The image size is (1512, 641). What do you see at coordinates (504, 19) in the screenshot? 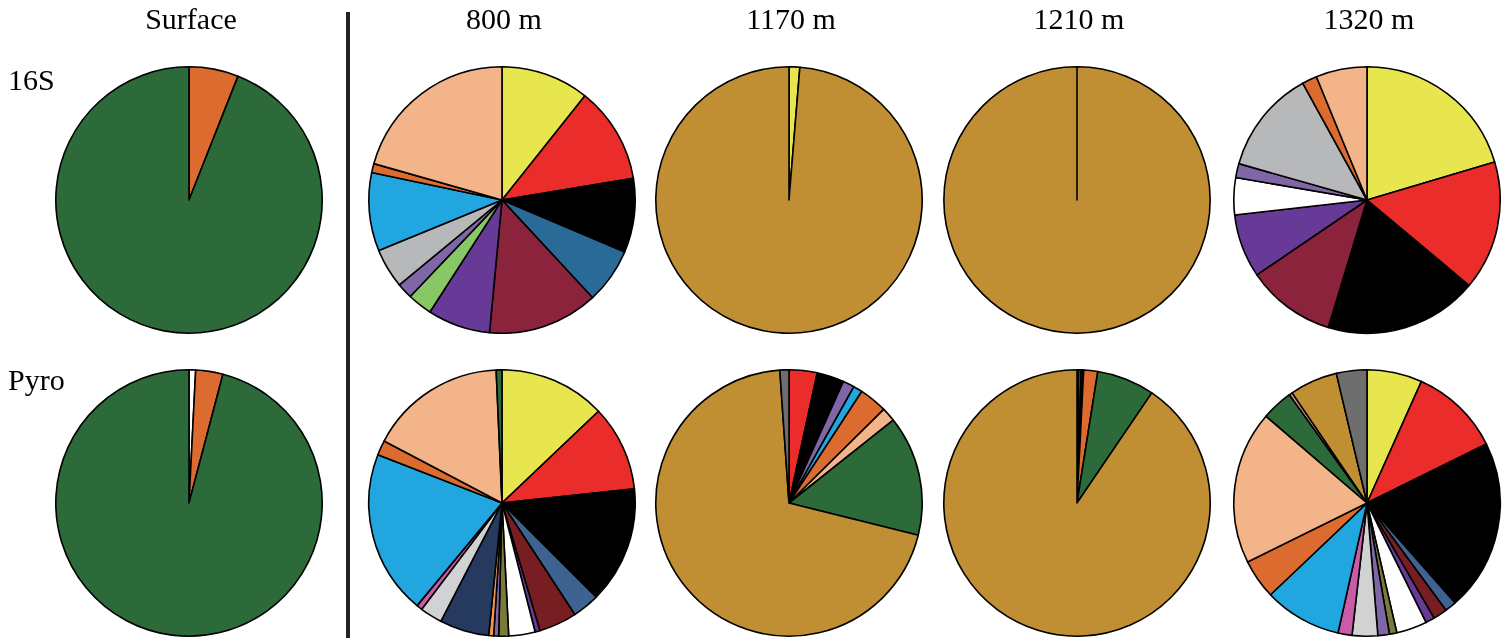
I see `chart-title: 800 m` at bounding box center [504, 19].